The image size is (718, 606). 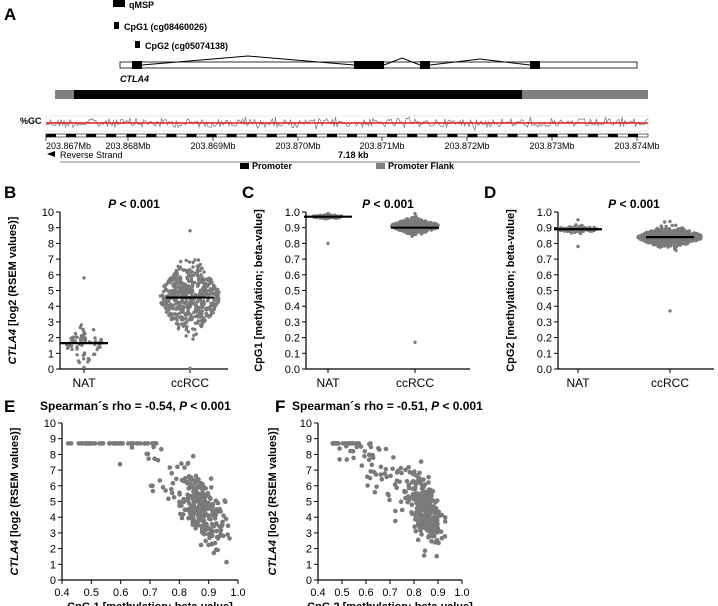 I want to click on strand-arrow-icon, so click(x=51, y=154).